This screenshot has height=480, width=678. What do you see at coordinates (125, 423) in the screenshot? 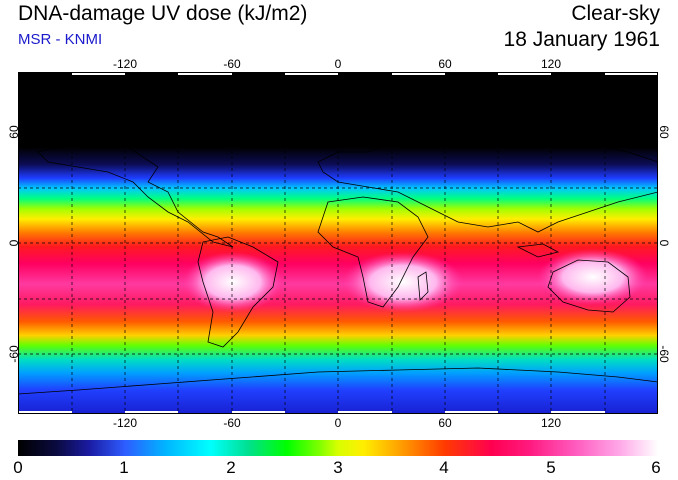
I see `lon-tick-bottom: -120` at bounding box center [125, 423].